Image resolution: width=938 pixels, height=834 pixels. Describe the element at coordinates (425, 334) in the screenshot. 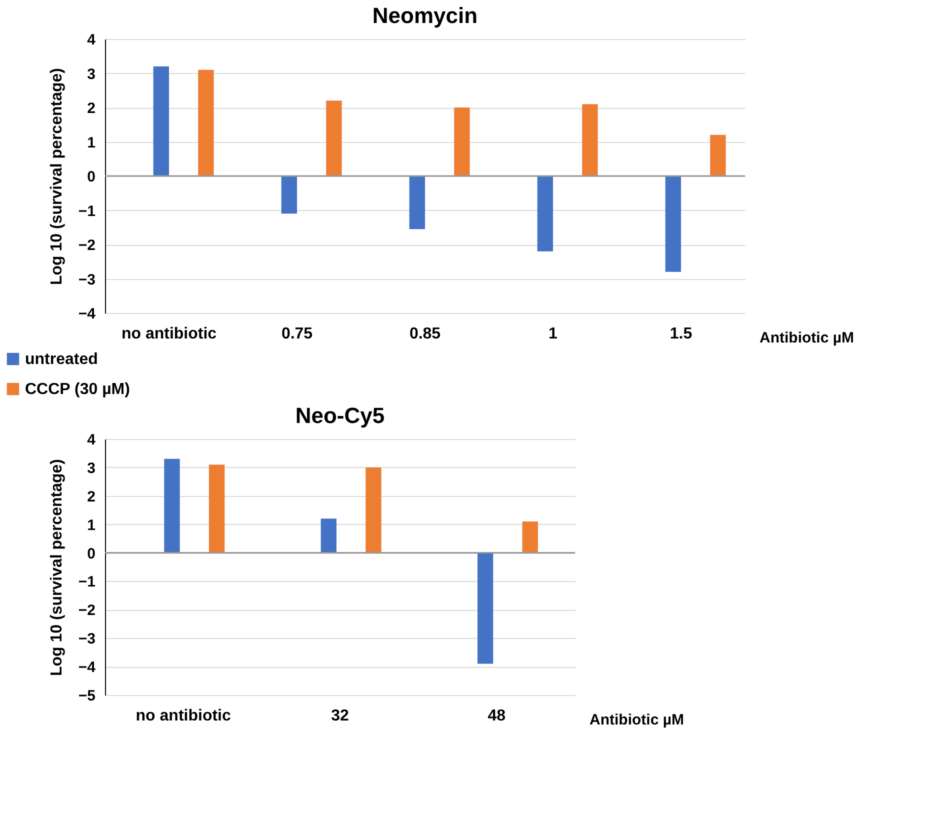

I see `x-tick-label: 0.85` at that location.